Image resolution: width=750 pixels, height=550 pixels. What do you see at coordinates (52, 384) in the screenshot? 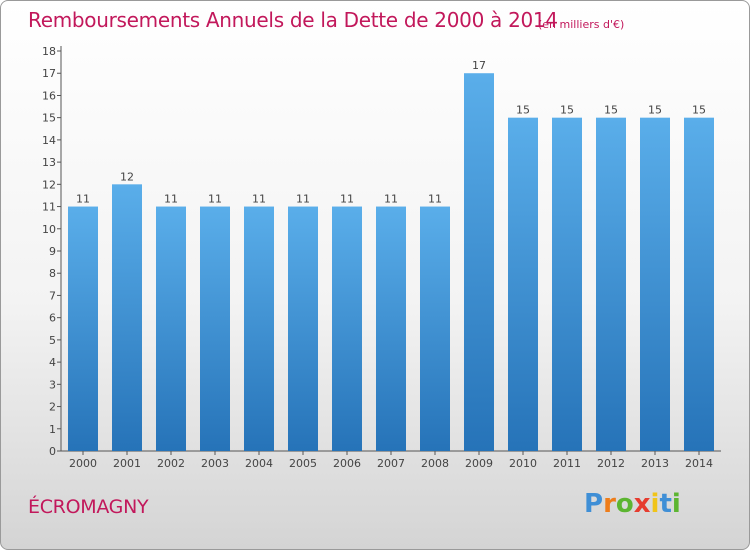
I see `y-tick-label: 3` at bounding box center [52, 384].